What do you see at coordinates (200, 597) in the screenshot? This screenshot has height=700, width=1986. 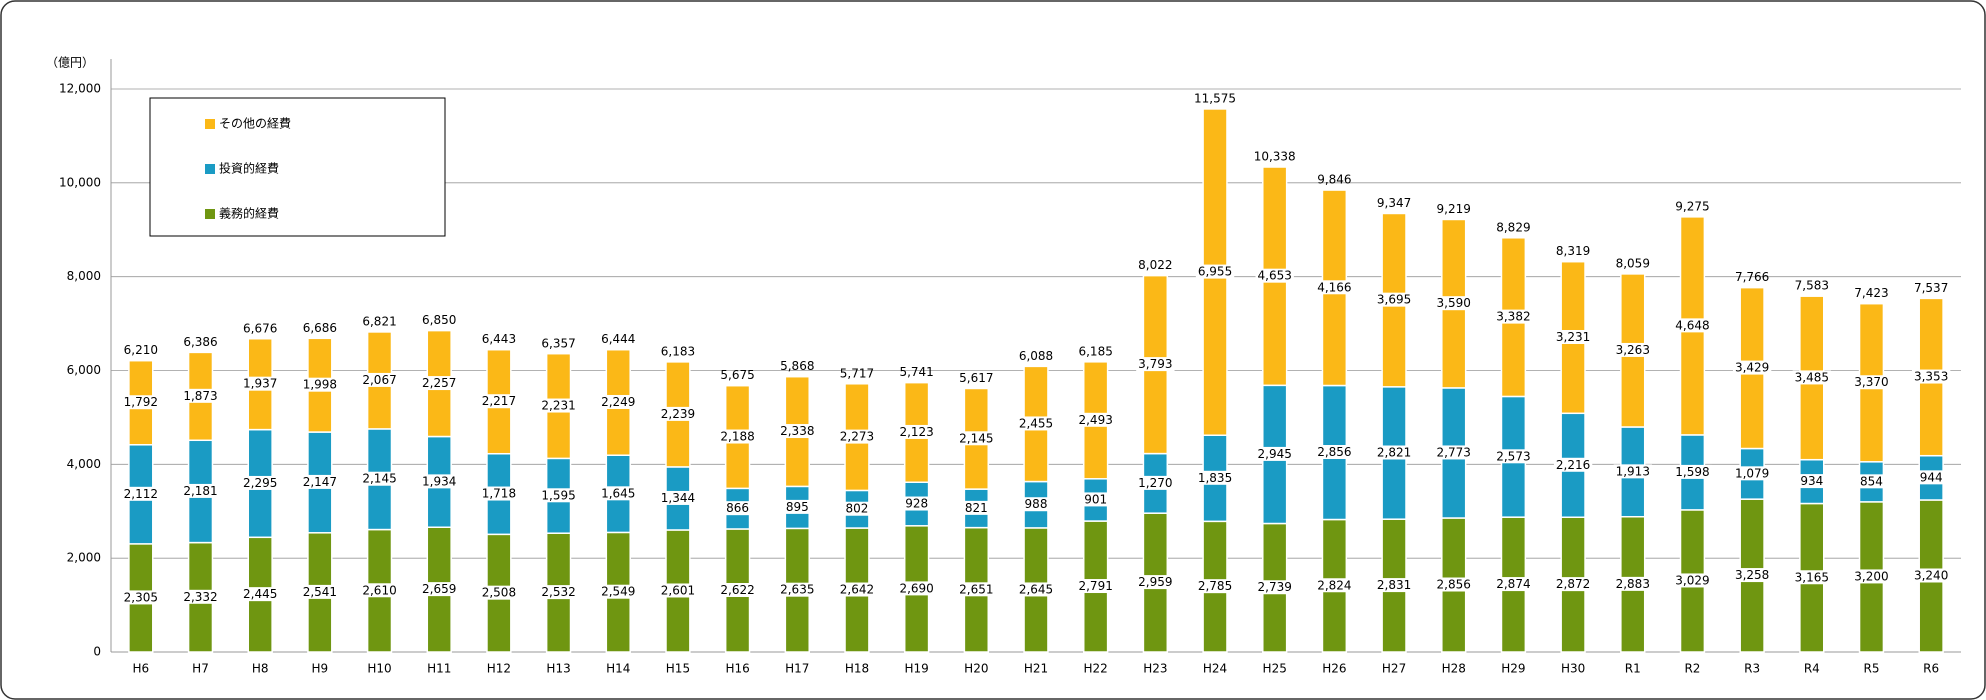 I see `value-label: 2,332` at bounding box center [200, 597].